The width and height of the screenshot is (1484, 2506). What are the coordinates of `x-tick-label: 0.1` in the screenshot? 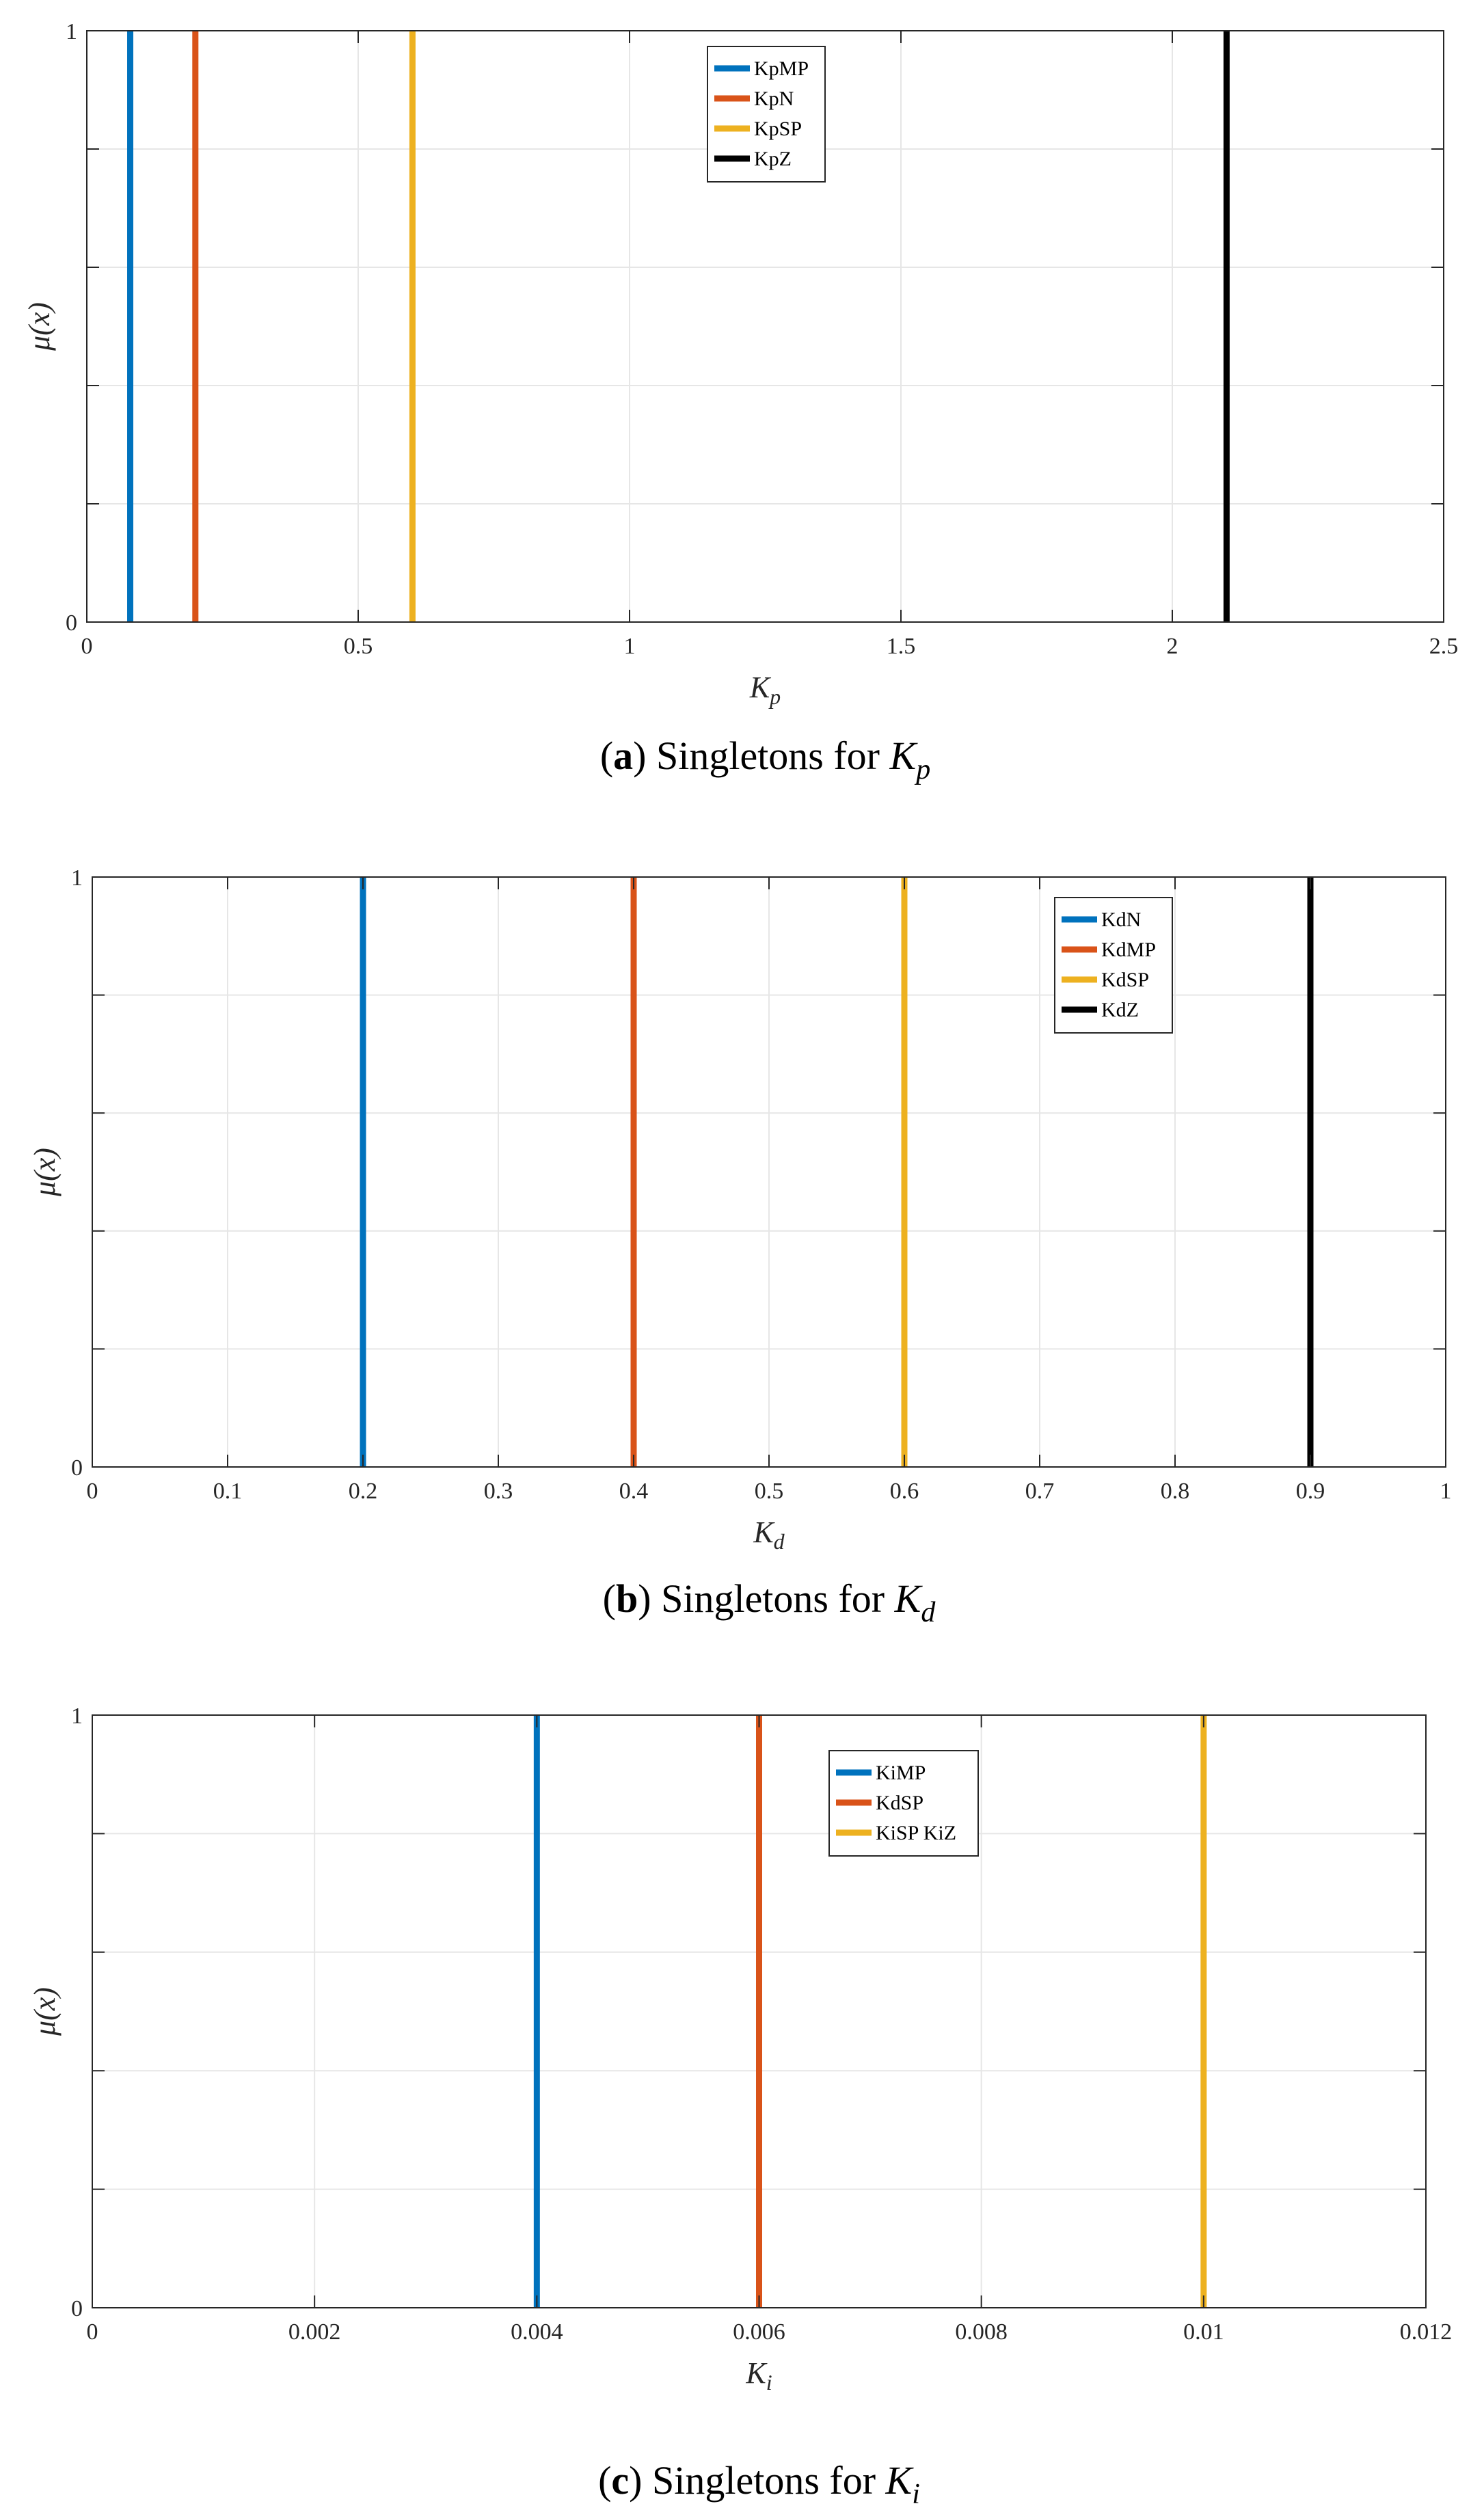 It's located at (228, 1491).